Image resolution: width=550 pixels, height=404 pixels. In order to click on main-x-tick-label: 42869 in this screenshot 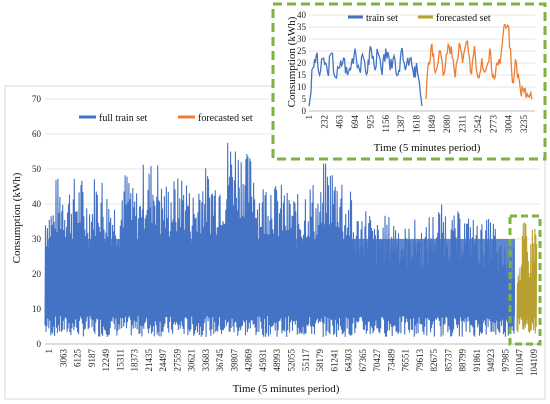, I will do `click(249, 360)`.